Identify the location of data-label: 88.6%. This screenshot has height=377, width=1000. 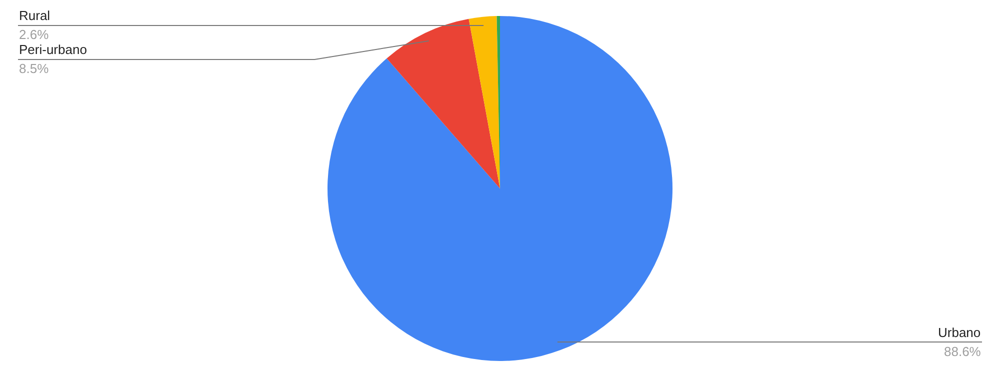
(963, 351).